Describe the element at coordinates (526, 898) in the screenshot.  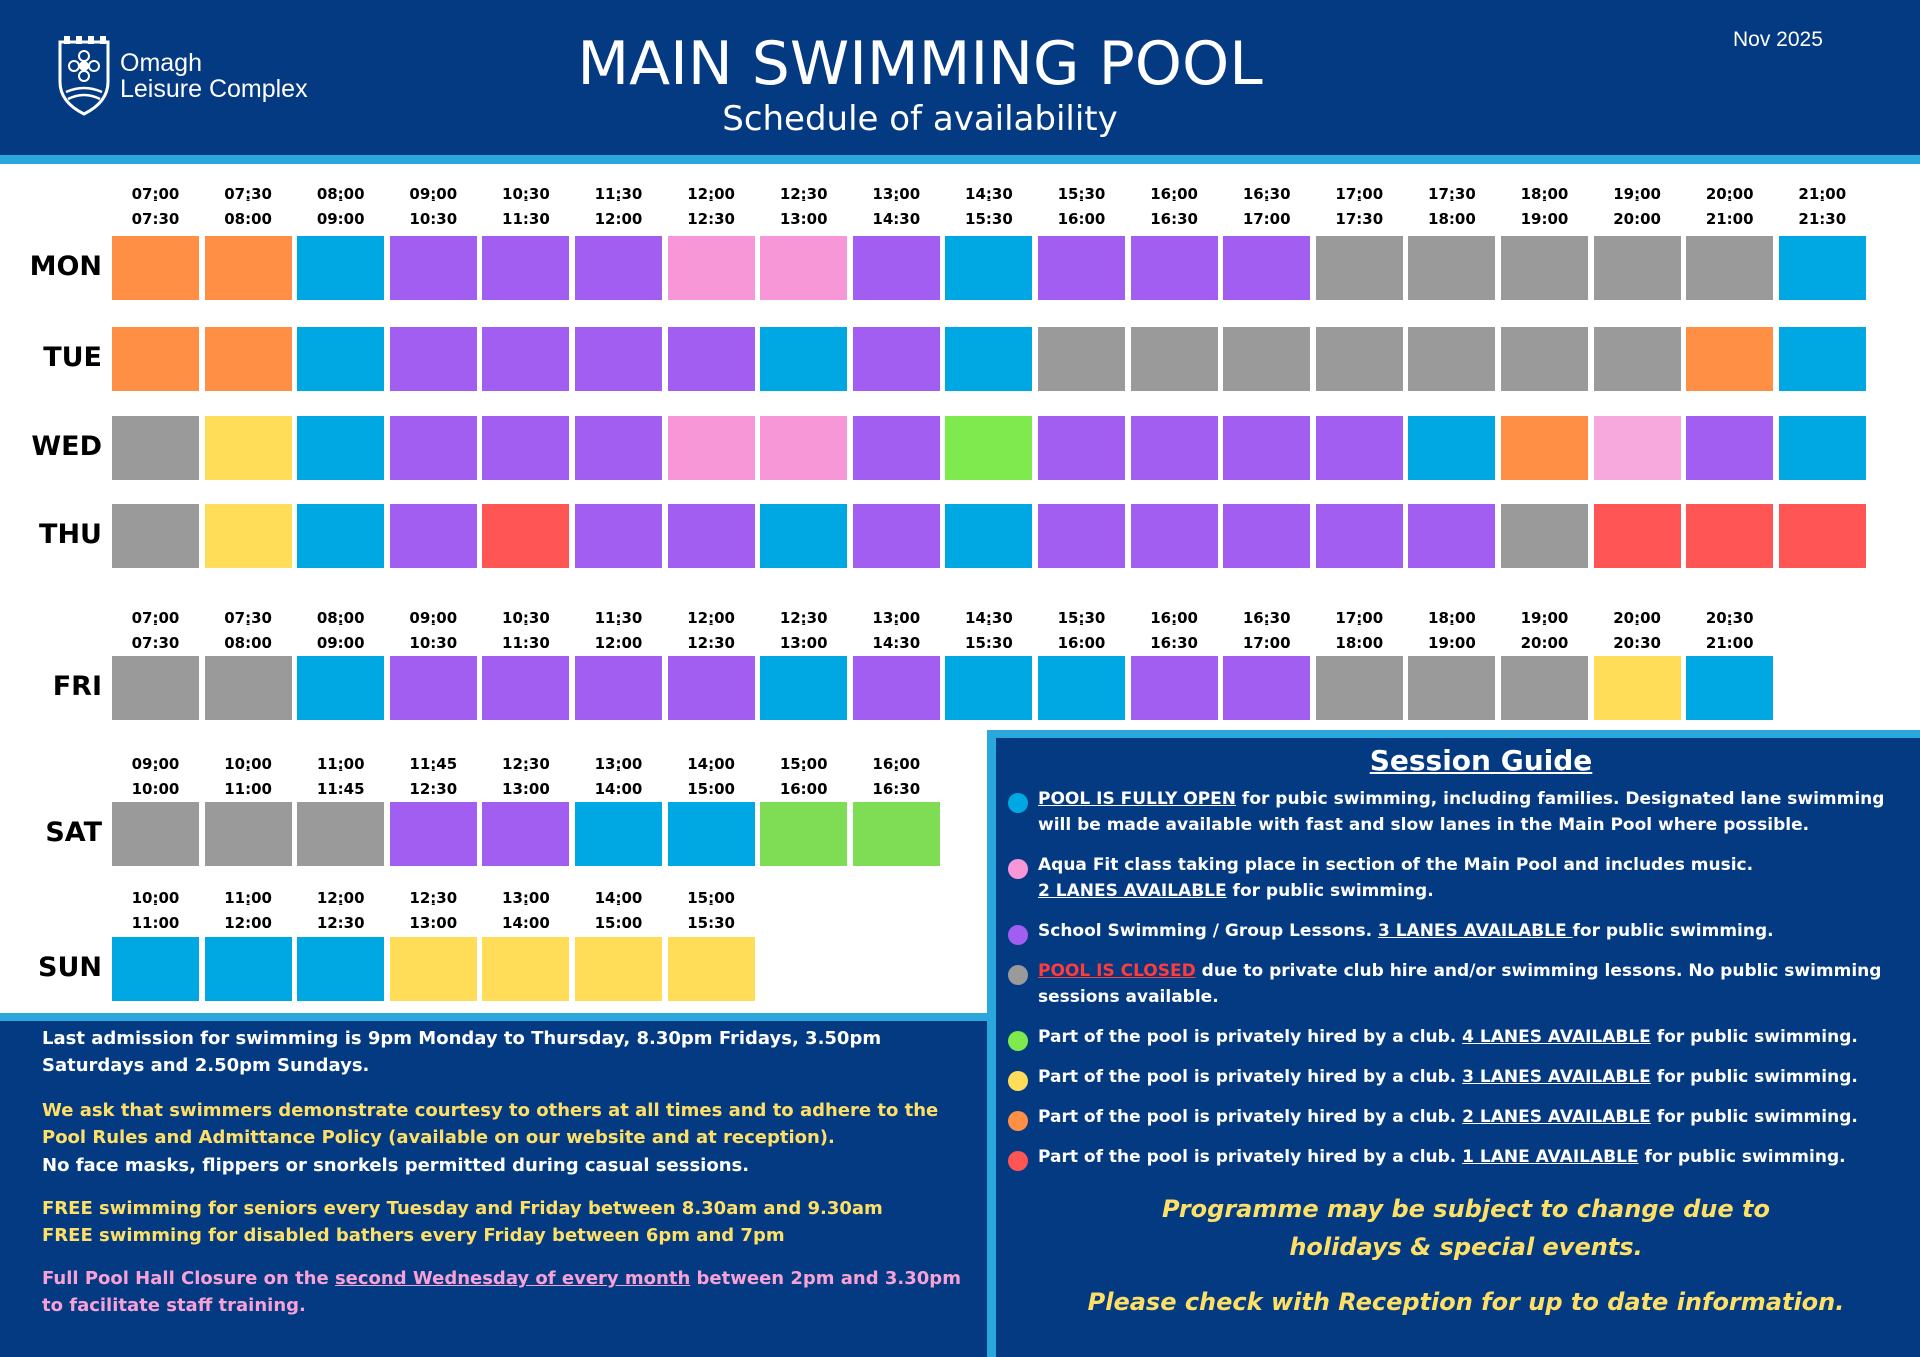
I see `time-slot-start: 13:00` at that location.